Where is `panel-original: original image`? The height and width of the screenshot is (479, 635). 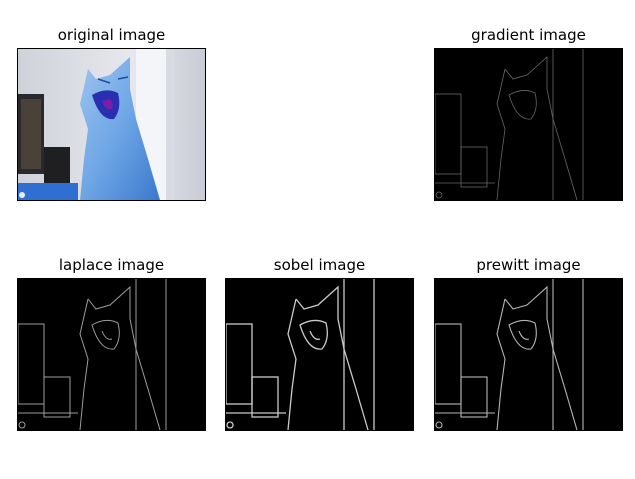 panel-original: original image is located at coordinates (111, 114).